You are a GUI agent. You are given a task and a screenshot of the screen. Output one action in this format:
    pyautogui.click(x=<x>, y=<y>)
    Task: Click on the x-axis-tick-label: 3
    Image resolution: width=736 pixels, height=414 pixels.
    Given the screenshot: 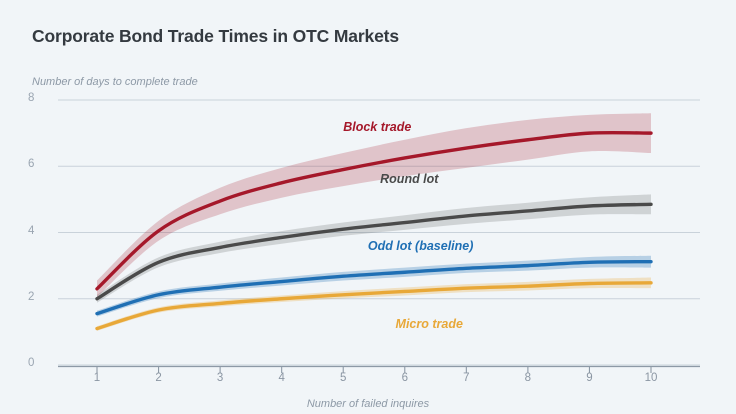 What is the action you would take?
    pyautogui.click(x=220, y=378)
    